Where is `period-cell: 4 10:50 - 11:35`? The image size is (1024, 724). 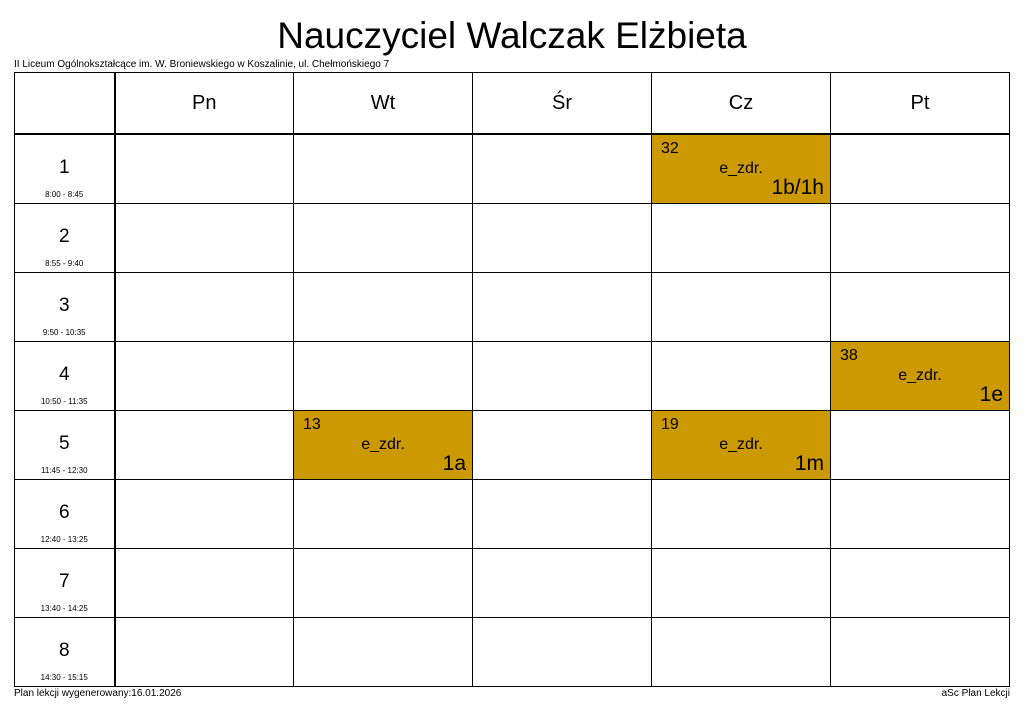
period-cell: 4 10:50 - 11:35 is located at coordinates (65, 376).